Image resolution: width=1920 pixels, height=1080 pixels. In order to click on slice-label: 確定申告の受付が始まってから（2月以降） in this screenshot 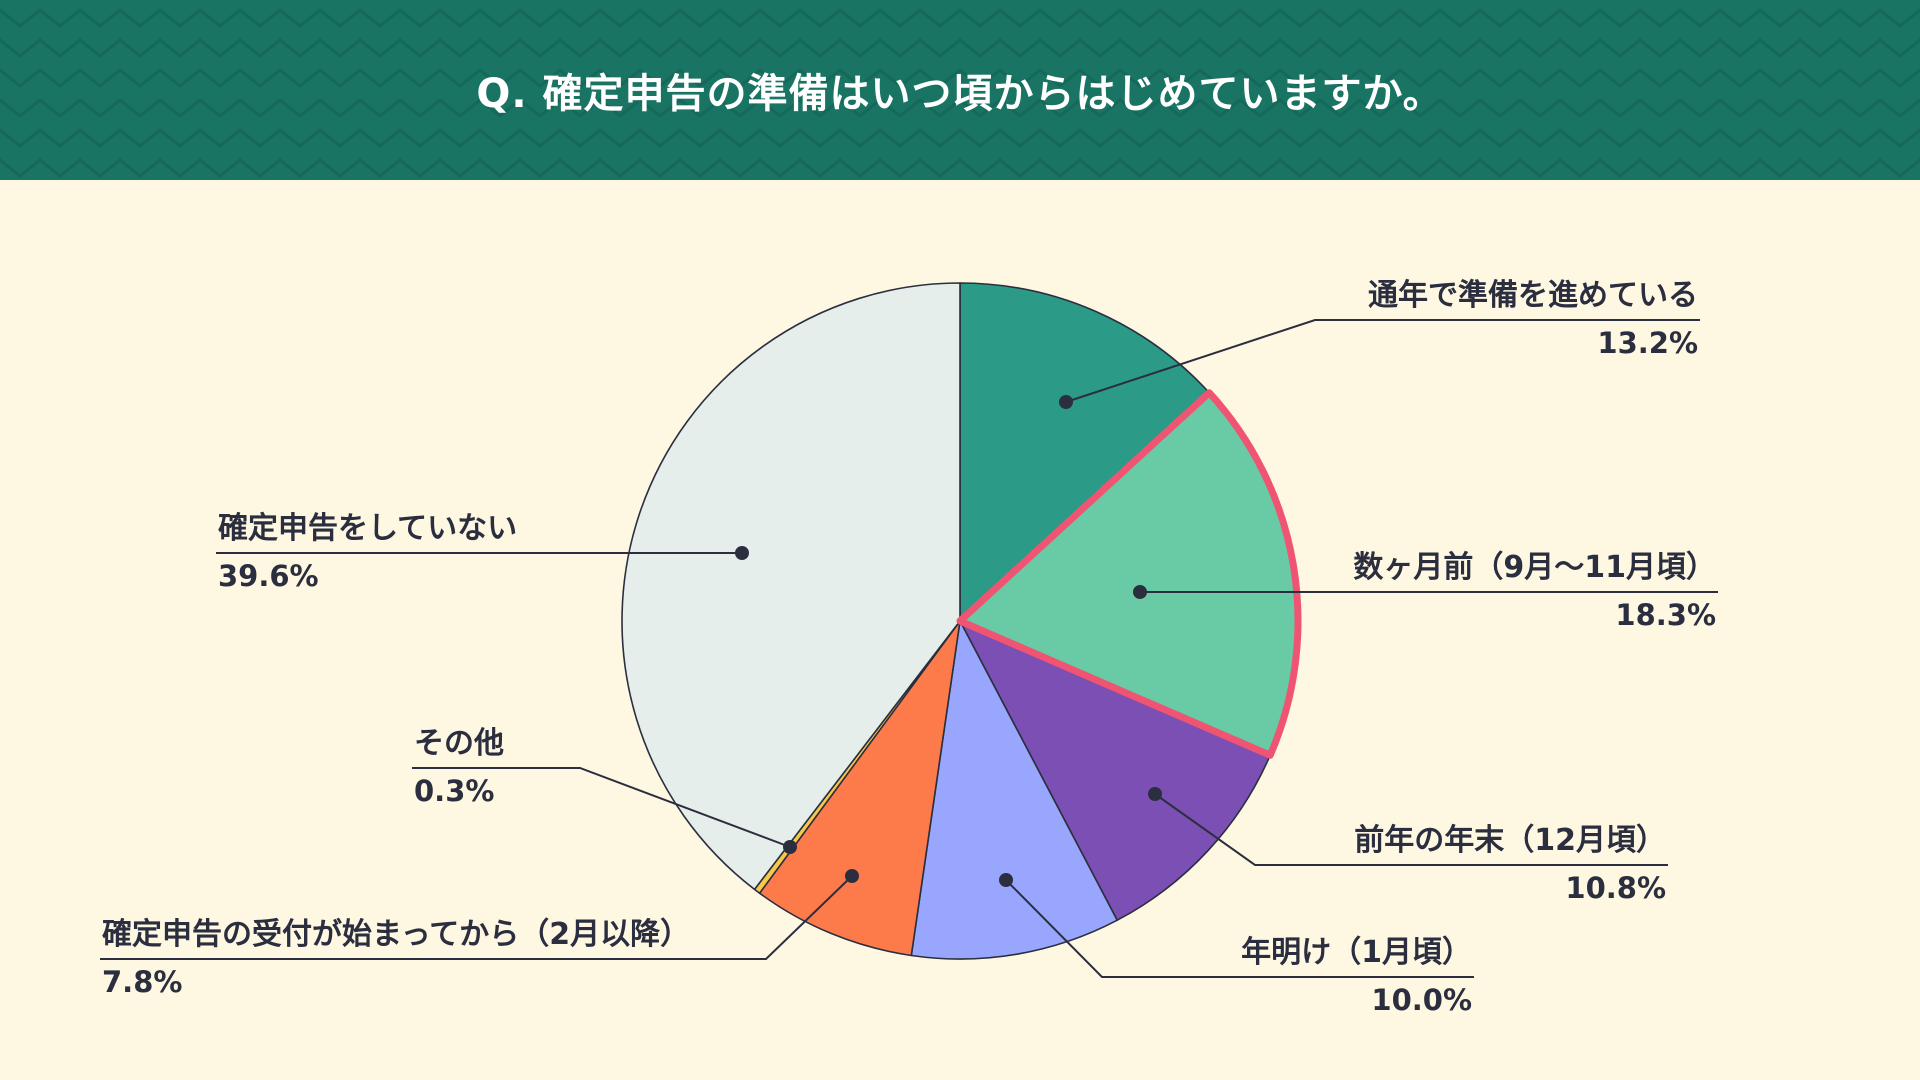, I will do `click(396, 934)`.